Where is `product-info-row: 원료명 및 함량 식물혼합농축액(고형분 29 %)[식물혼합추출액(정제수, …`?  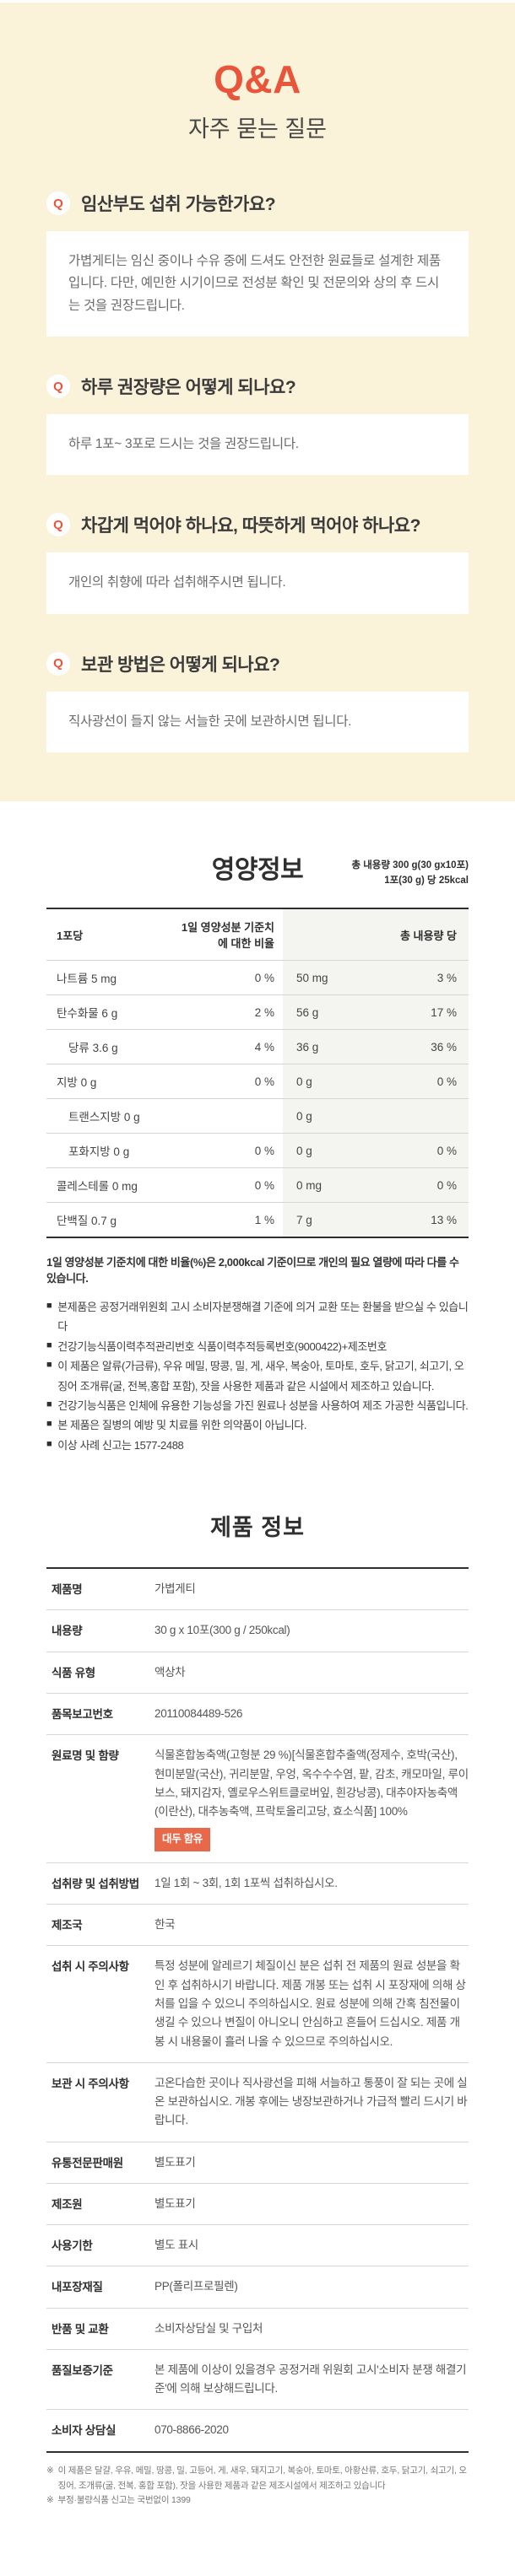 product-info-row: 원료명 및 함량 식물혼합농축액(고형분 29 %)[식물혼합추출액(정제수, … is located at coordinates (257, 1799).